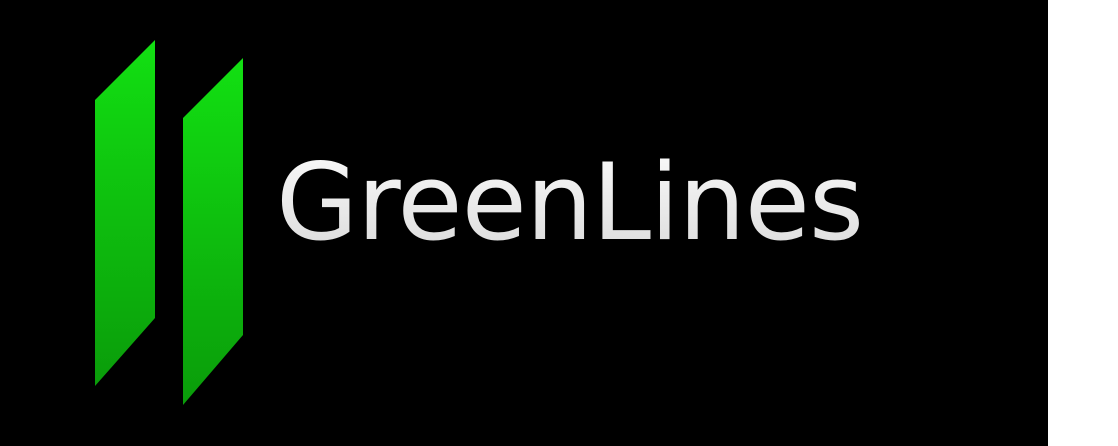  Describe the element at coordinates (169, 222) in the screenshot. I see `two-slanted-bars-icon` at that location.